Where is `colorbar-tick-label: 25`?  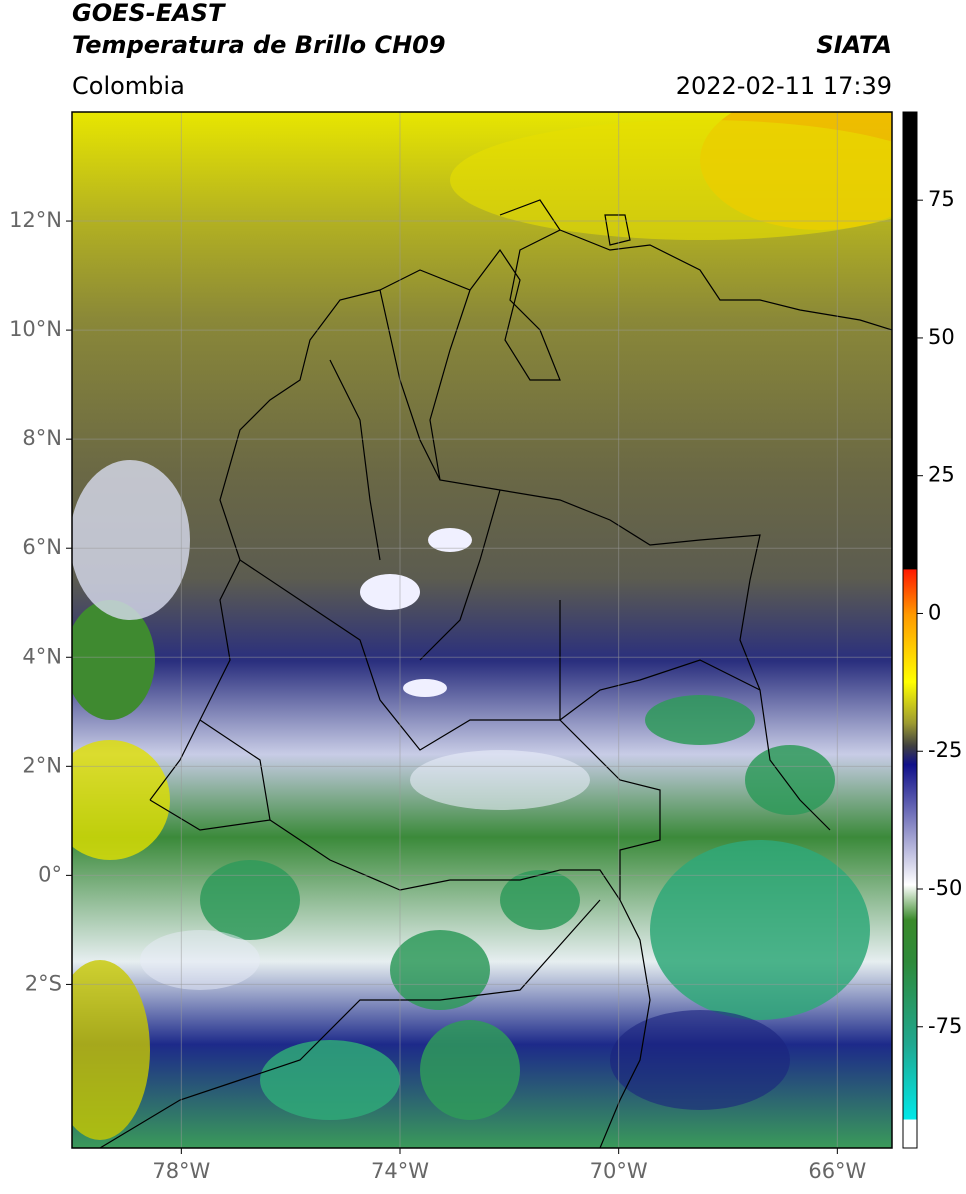 colorbar-tick-label: 25 is located at coordinates (941, 475).